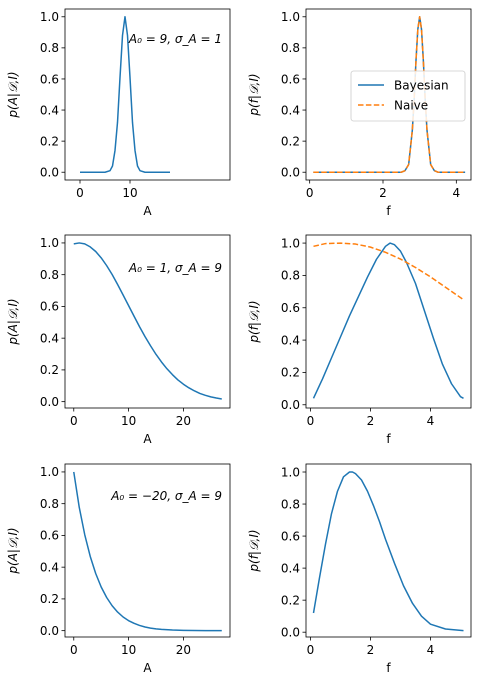 Image resolution: width=481 pixels, height=690 pixels. I want to click on legend: Bayesian Naive, so click(408, 96).